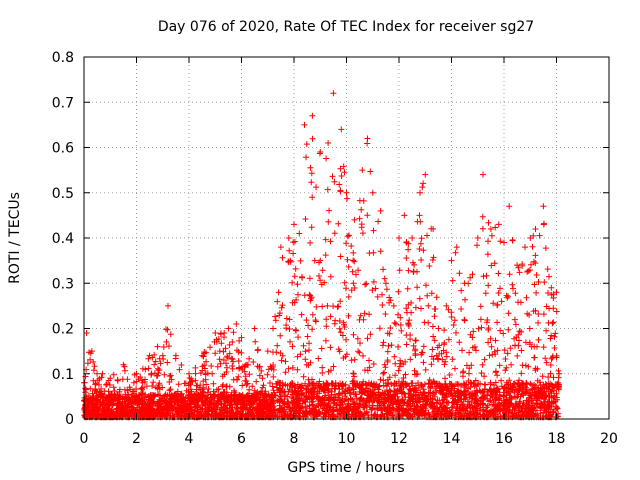 Image resolution: width=640 pixels, height=480 pixels. I want to click on x-tick-label: 14, so click(452, 439).